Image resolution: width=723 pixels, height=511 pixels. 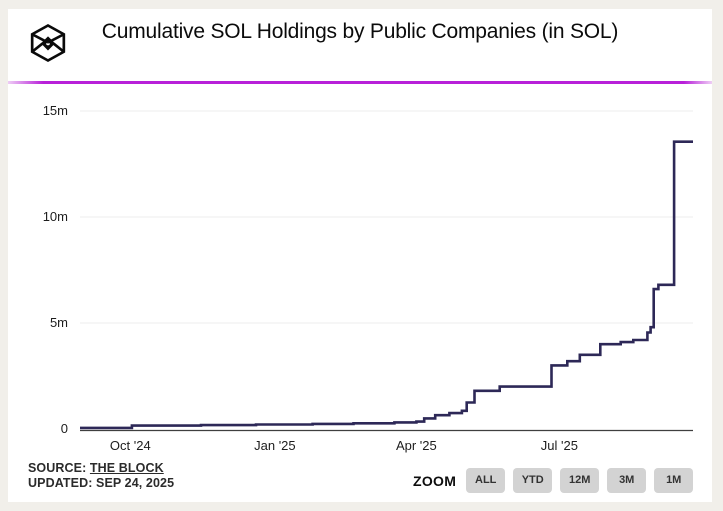 What do you see at coordinates (435, 480) in the screenshot?
I see `zoom-label: ZOOM` at bounding box center [435, 480].